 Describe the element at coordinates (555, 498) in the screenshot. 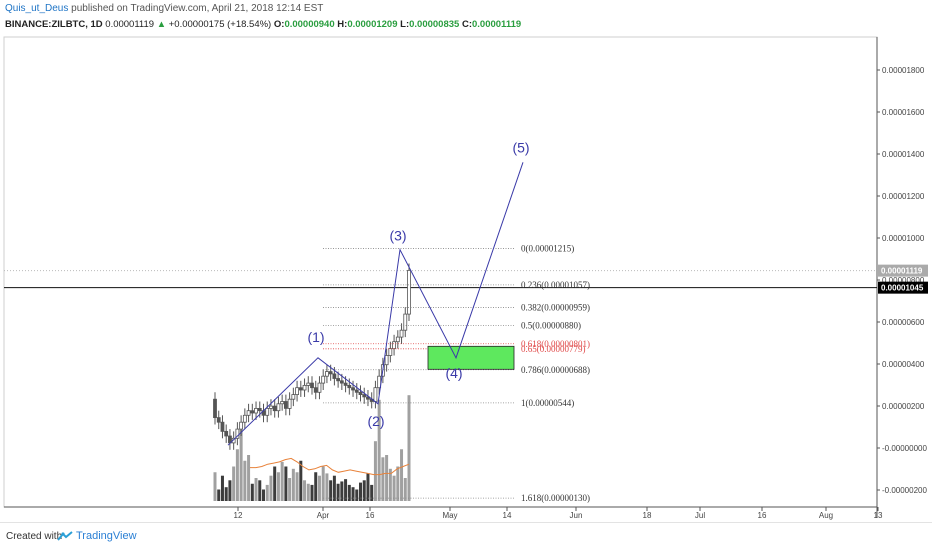

I see `fib-level-label: 1.618(0.00000130)` at that location.